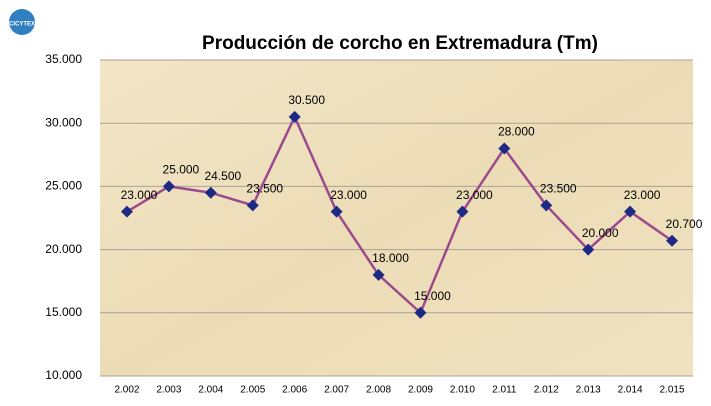 The image size is (711, 406). Describe the element at coordinates (63, 59) in the screenshot. I see `y-tick-label: 35.000` at that location.